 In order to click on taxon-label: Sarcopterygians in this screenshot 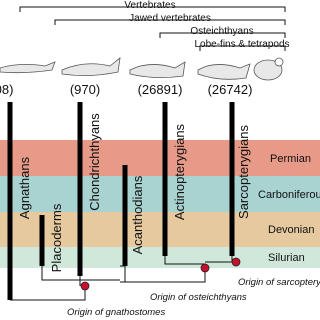, I will do `click(243, 172)`.